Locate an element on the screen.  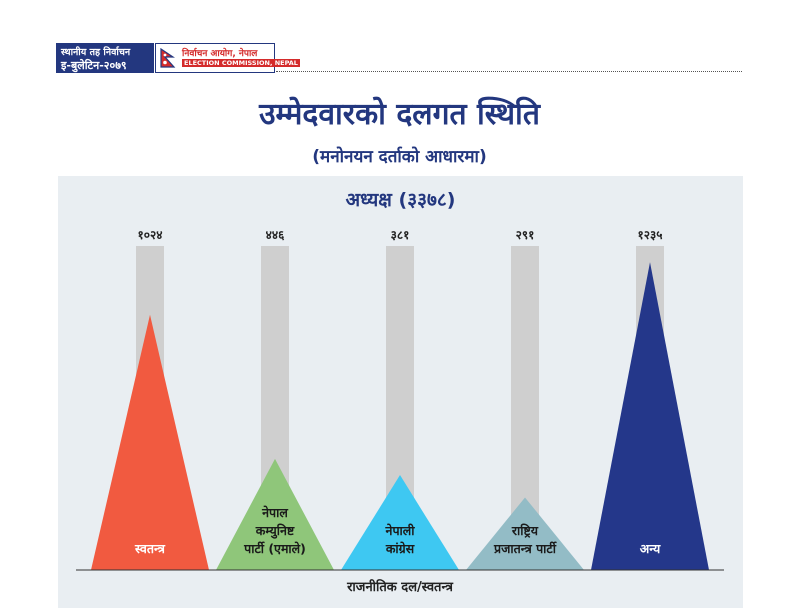
category-label: प्रजातन्त्र पार्टी is located at coordinates (525, 548).